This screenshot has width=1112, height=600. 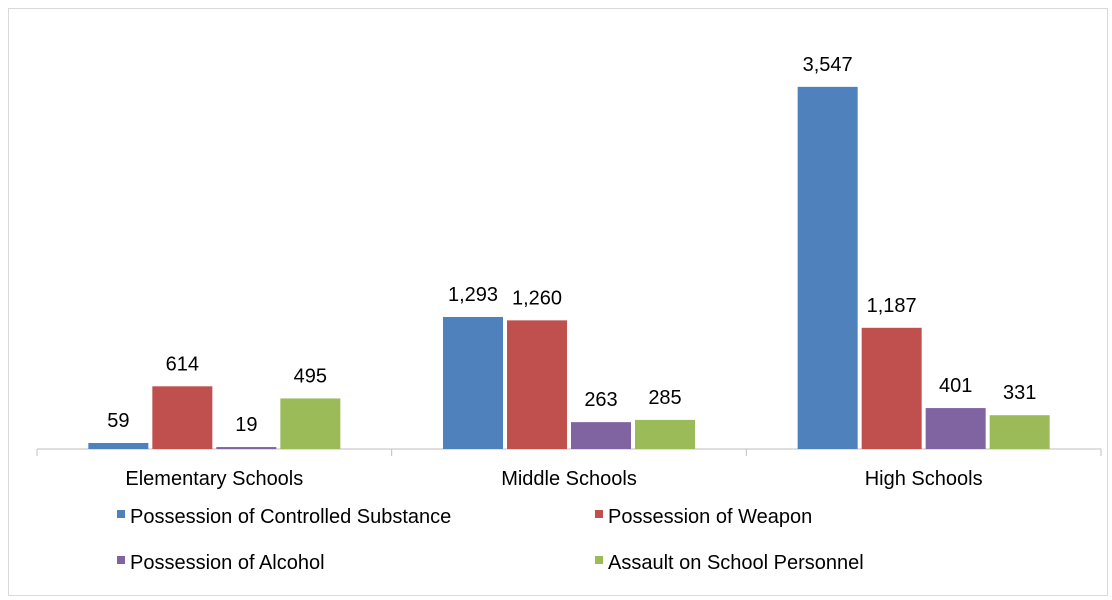 What do you see at coordinates (924, 479) in the screenshot?
I see `category-tick-label: High Schools` at bounding box center [924, 479].